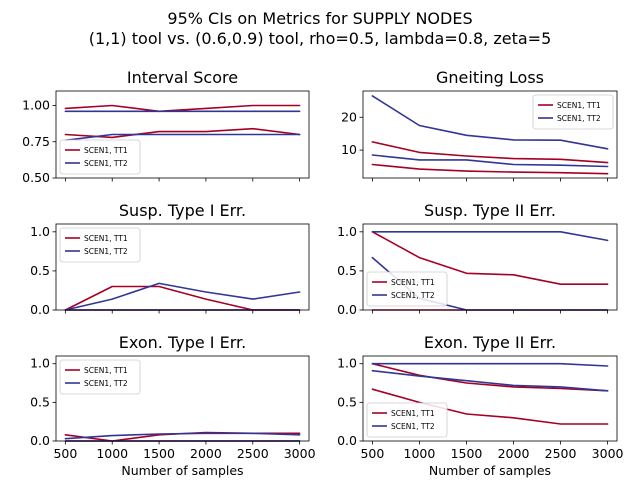 This screenshot has width=640, height=480. Describe the element at coordinates (490, 210) in the screenshot. I see `panel-title: Susp. Type II Err.` at that location.